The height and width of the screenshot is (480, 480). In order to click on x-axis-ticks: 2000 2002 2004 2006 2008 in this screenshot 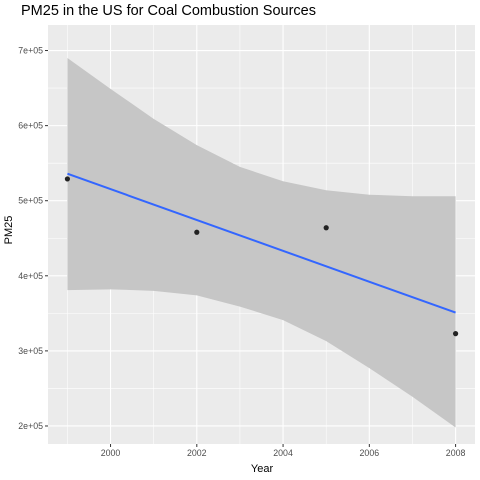, I will do `click(283, 451)`.